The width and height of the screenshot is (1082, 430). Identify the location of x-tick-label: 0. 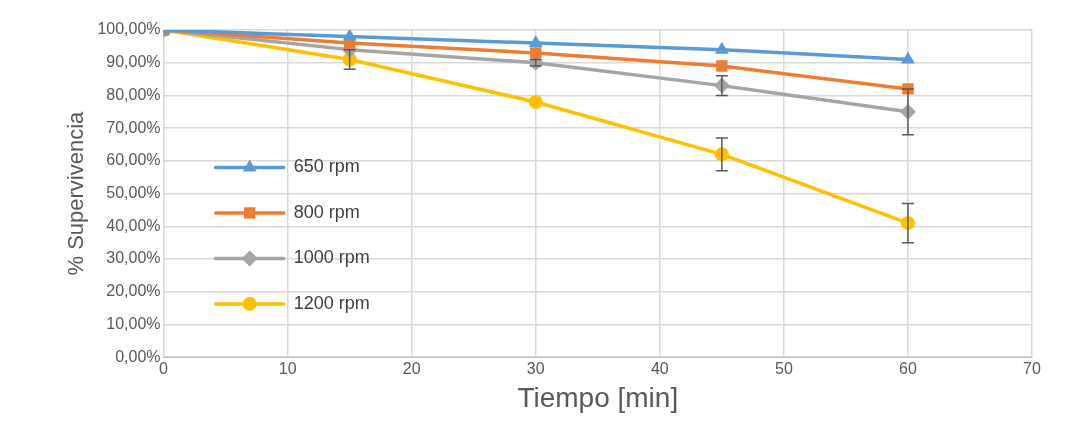
(164, 369).